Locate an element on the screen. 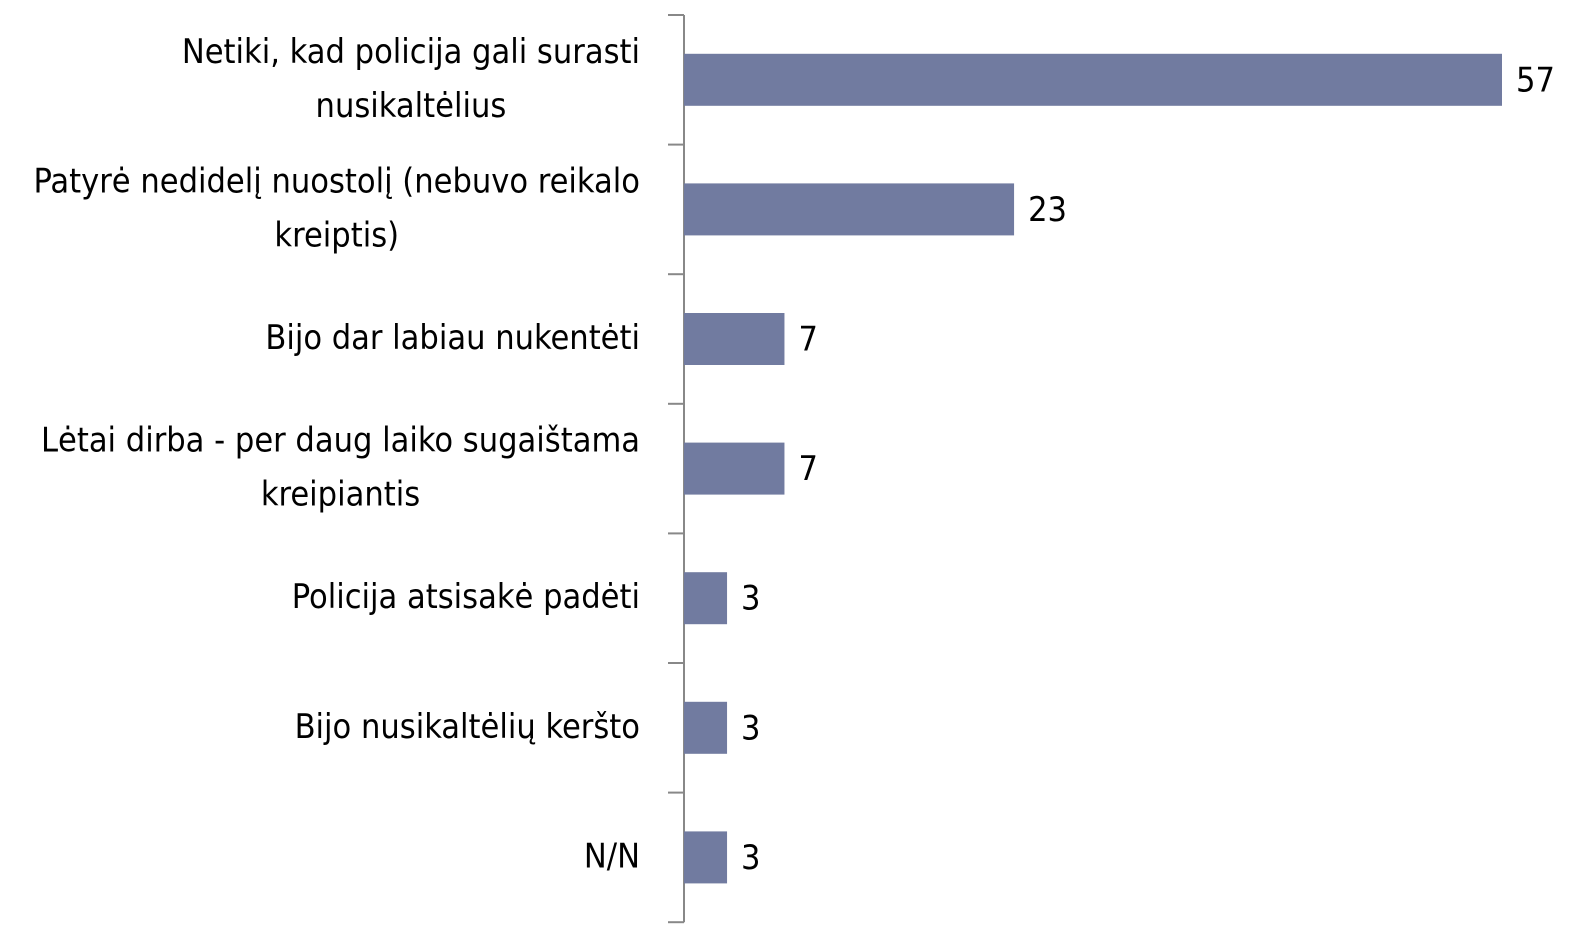  category-label: Policija atsisakė padėti is located at coordinates (466, 597).